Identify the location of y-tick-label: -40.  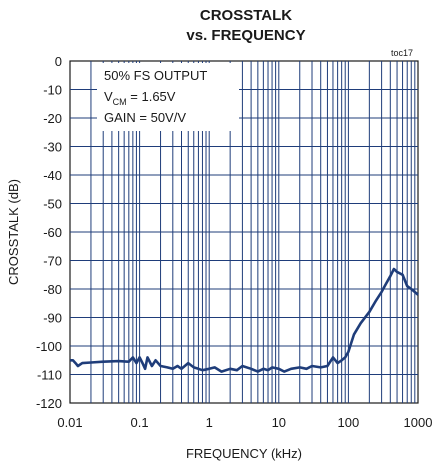
(52, 175).